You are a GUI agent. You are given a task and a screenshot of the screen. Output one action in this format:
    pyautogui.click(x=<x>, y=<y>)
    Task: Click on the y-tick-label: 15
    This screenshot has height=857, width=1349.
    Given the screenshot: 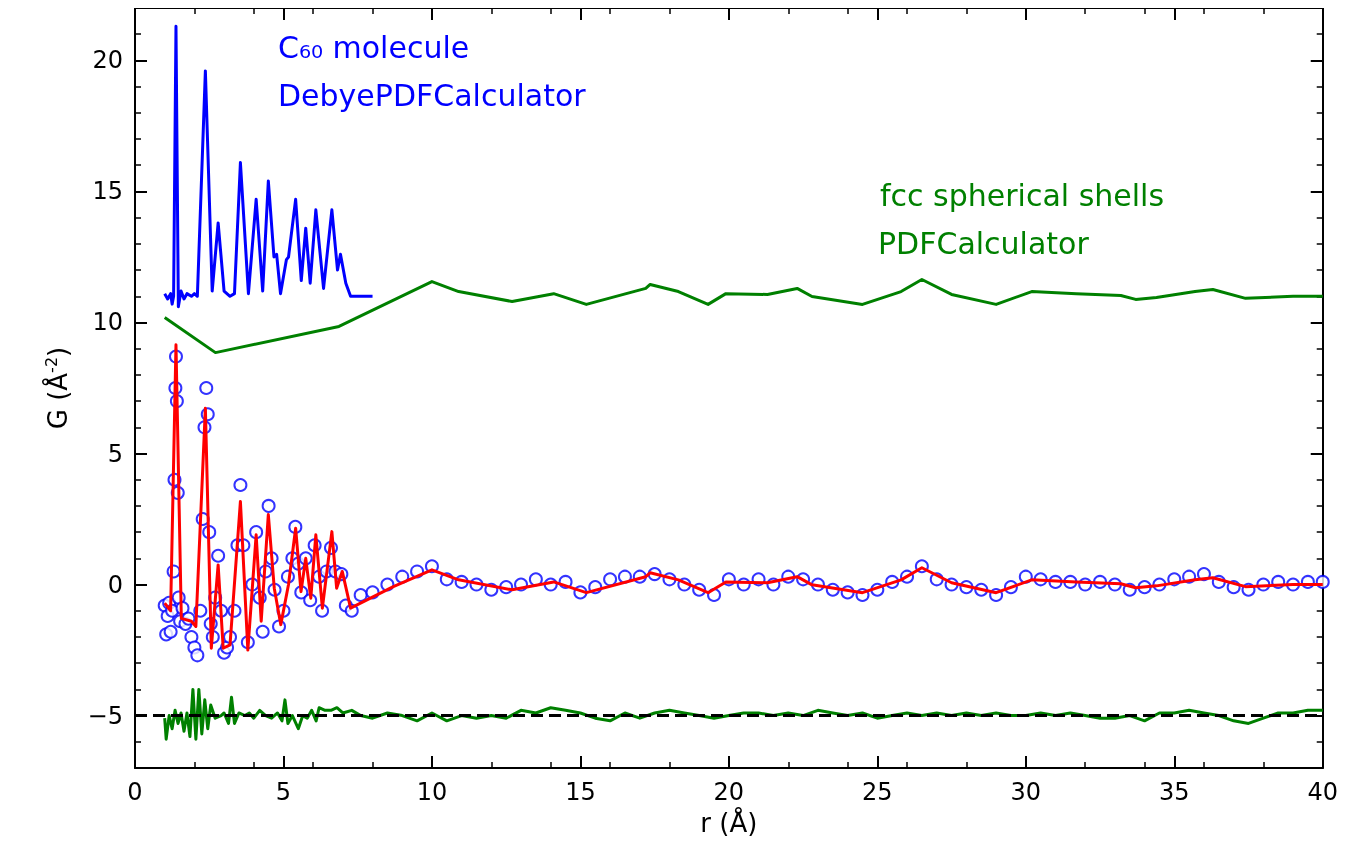 What is the action you would take?
    pyautogui.click(x=107, y=191)
    